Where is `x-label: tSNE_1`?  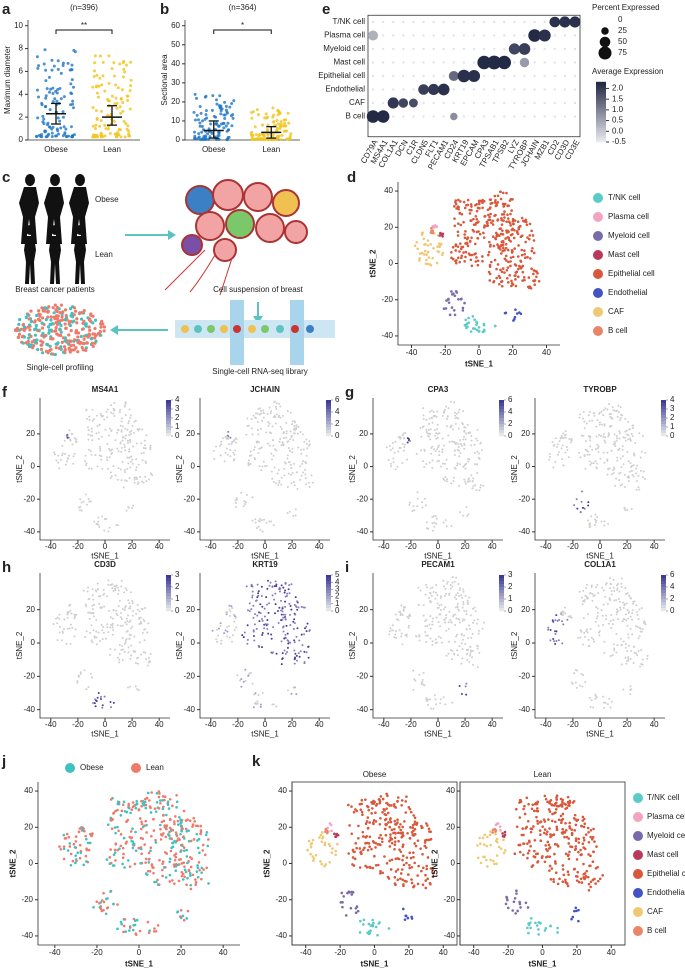
x-label: tSNE_1 is located at coordinates (265, 555).